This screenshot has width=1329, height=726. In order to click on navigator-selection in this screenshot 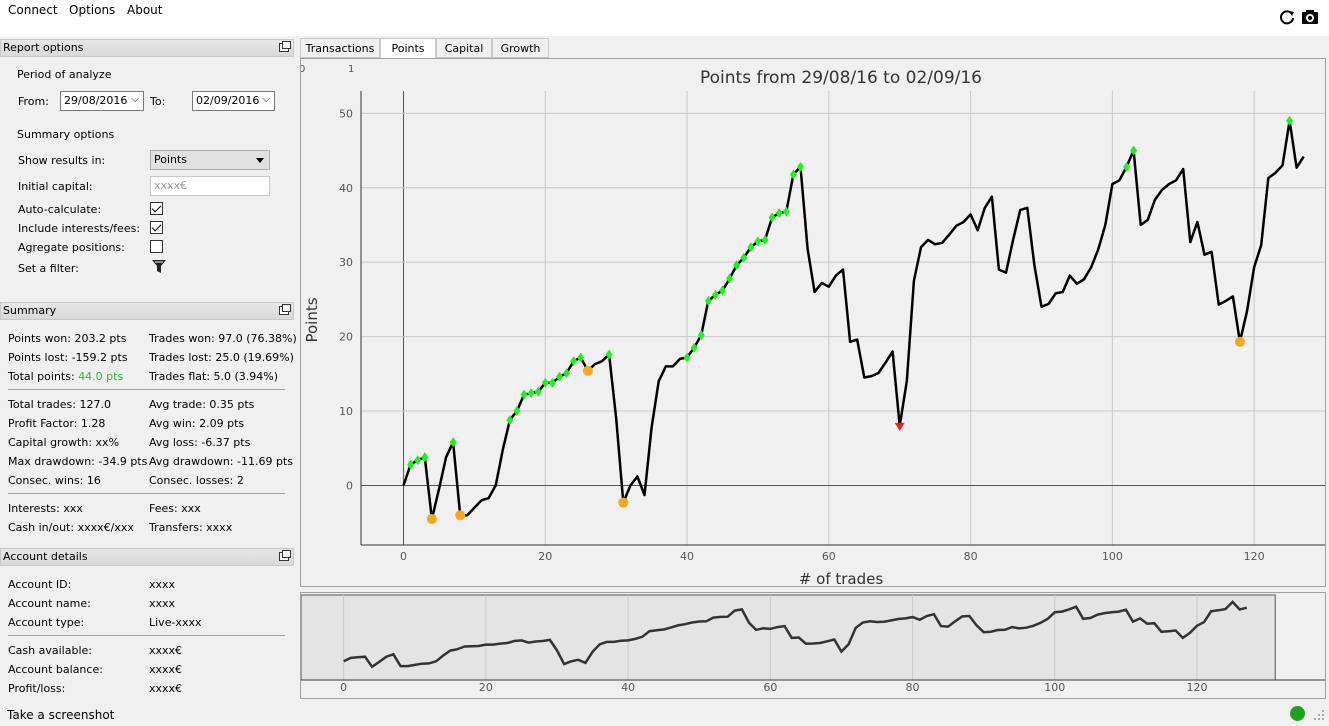, I will do `click(788, 637)`.